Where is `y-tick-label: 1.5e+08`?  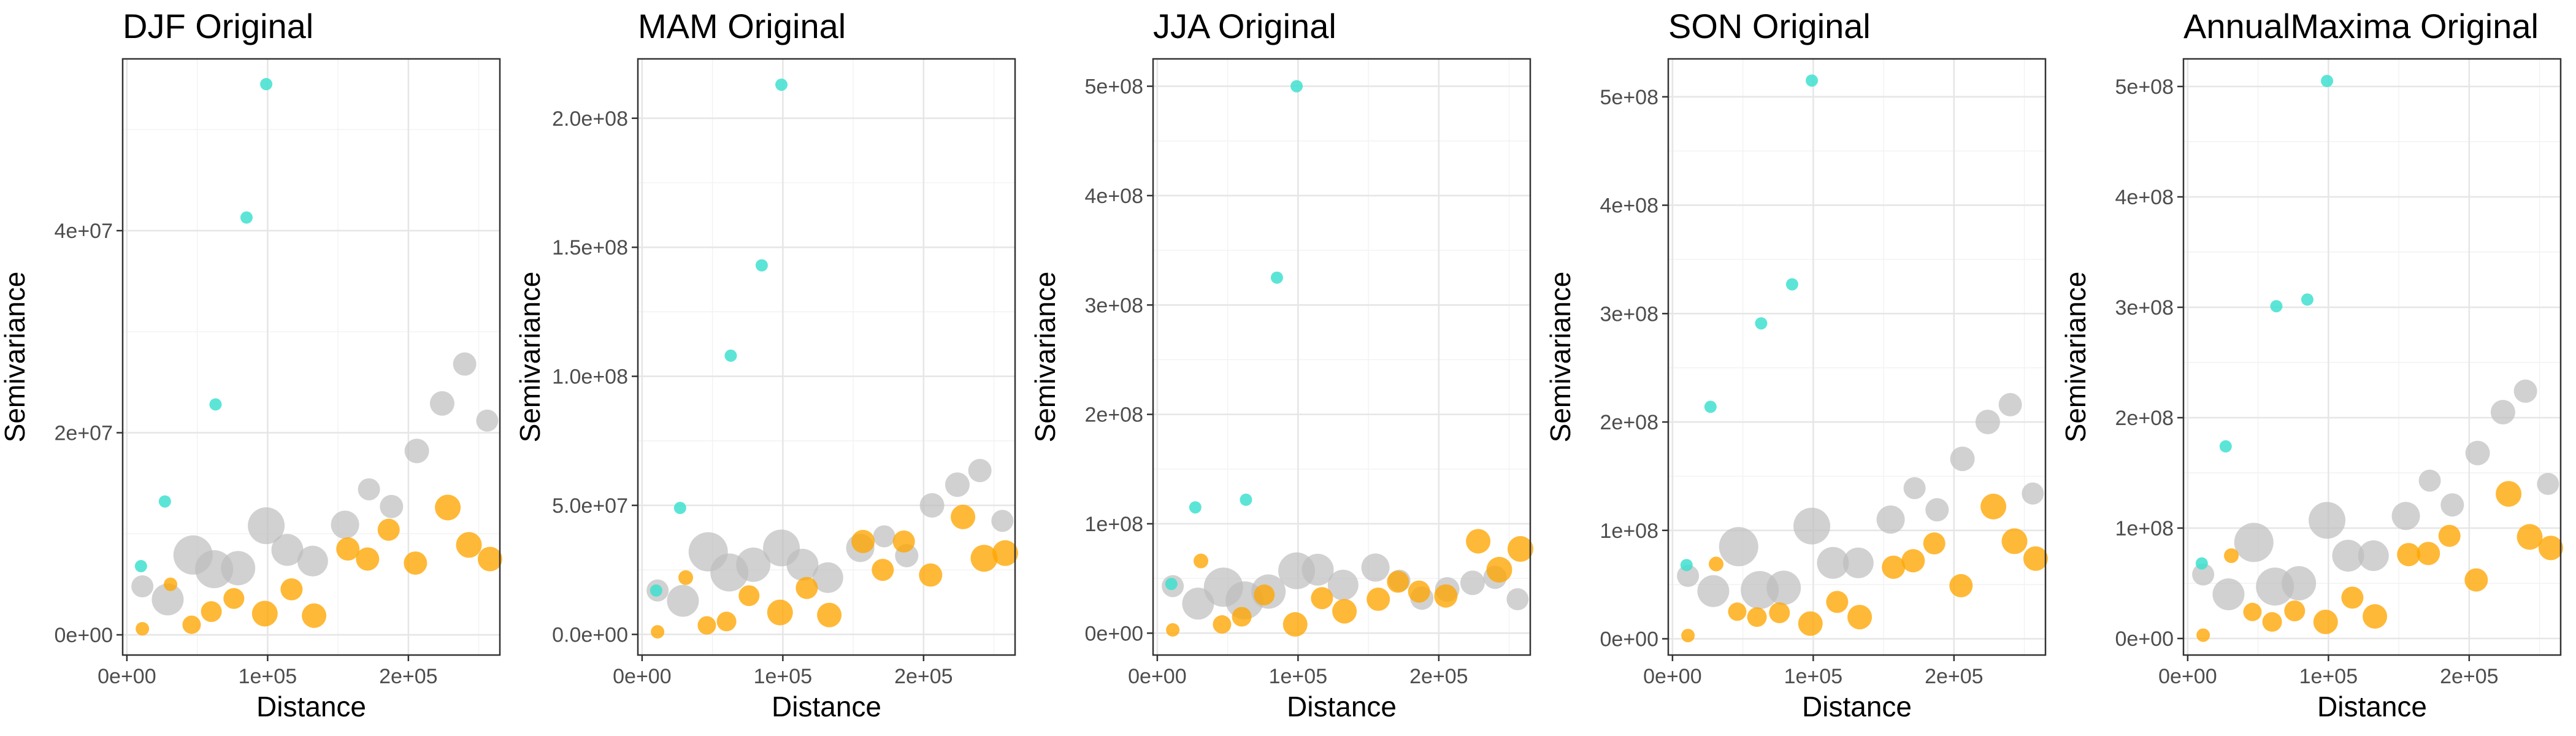
y-tick-label: 1.5e+08 is located at coordinates (590, 247).